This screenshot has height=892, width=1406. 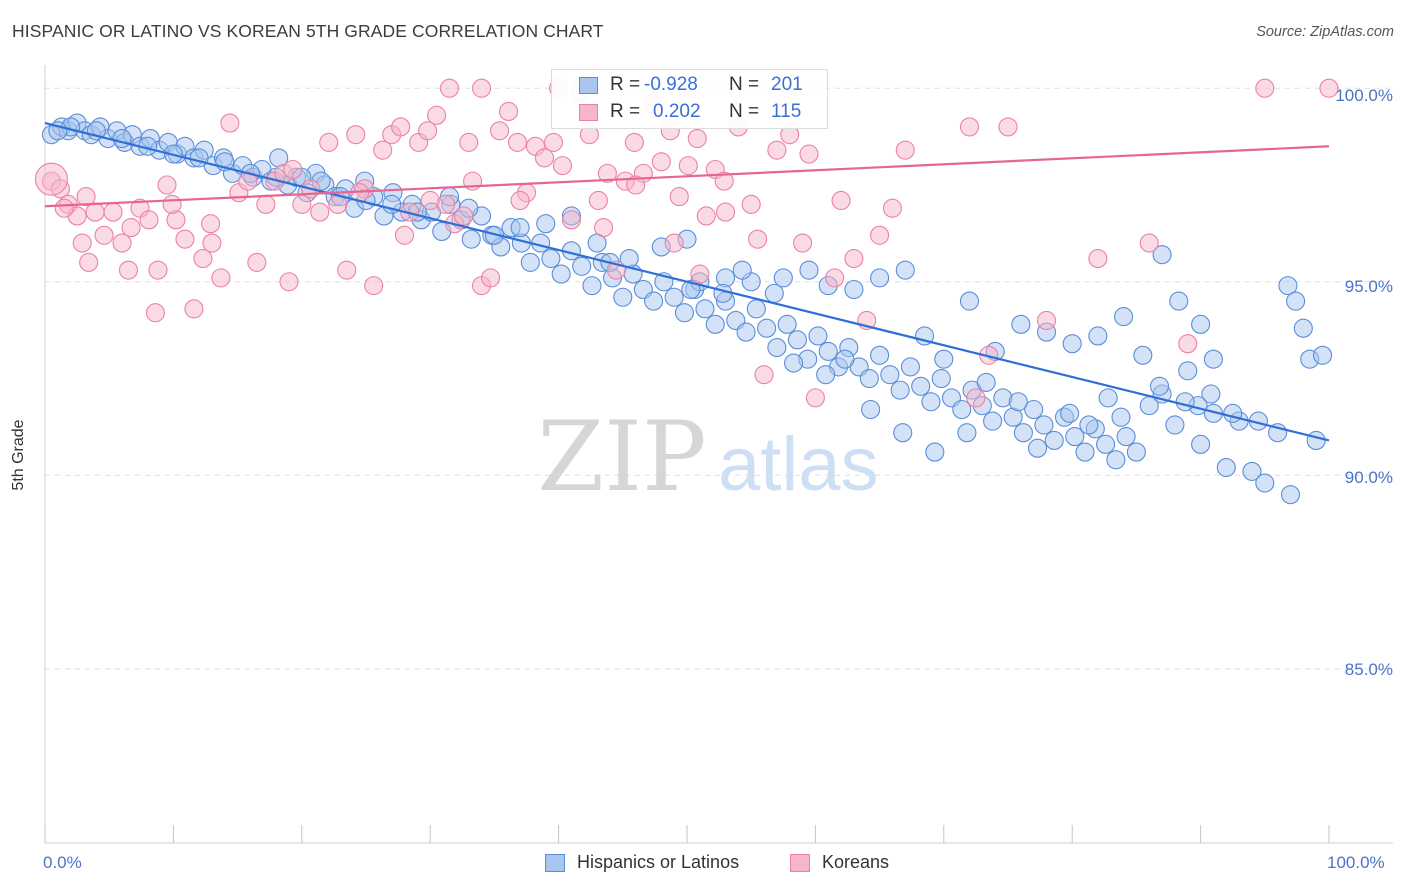 What do you see at coordinates (856, 862) in the screenshot?
I see `legend-label: Koreans` at bounding box center [856, 862].